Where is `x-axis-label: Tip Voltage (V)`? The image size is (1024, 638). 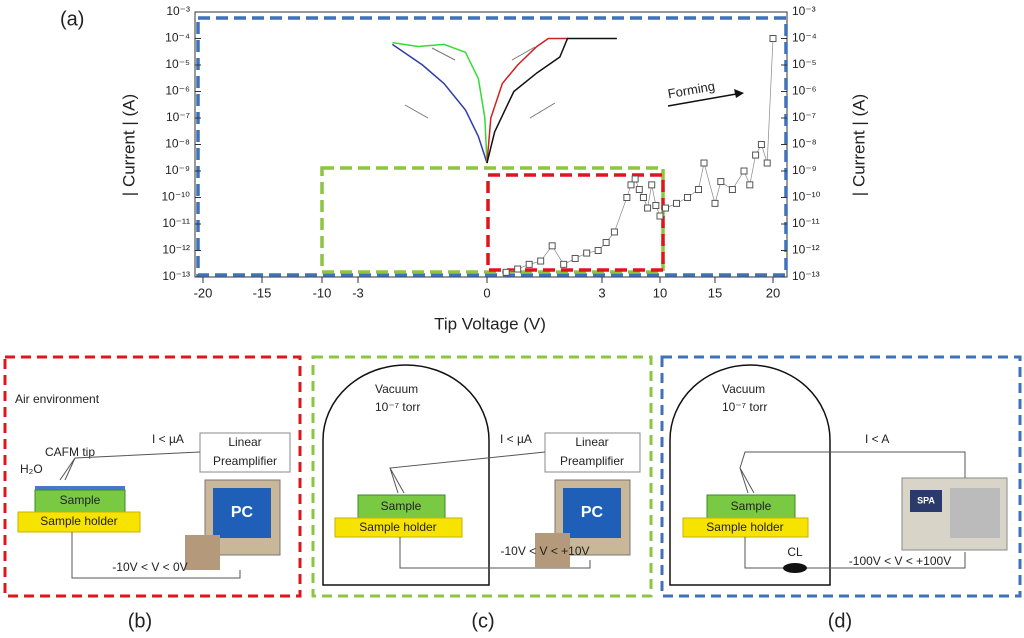
x-axis-label: Tip Voltage (V) is located at coordinates (490, 323).